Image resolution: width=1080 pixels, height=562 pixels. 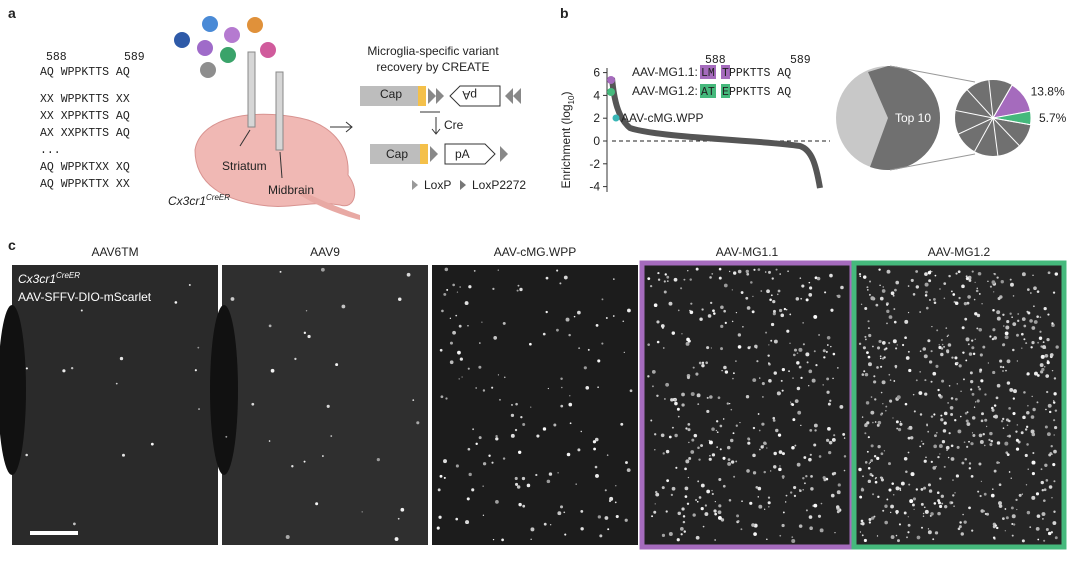 What do you see at coordinates (439, 154) in the screenshot?
I see `construct-after` at bounding box center [439, 154].